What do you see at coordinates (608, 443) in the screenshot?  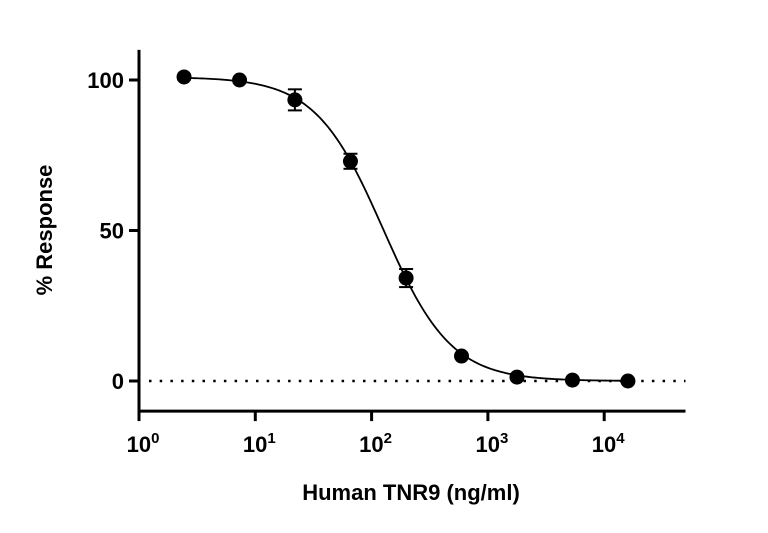 I see `x-tick-label: 10⁴` at bounding box center [608, 443].